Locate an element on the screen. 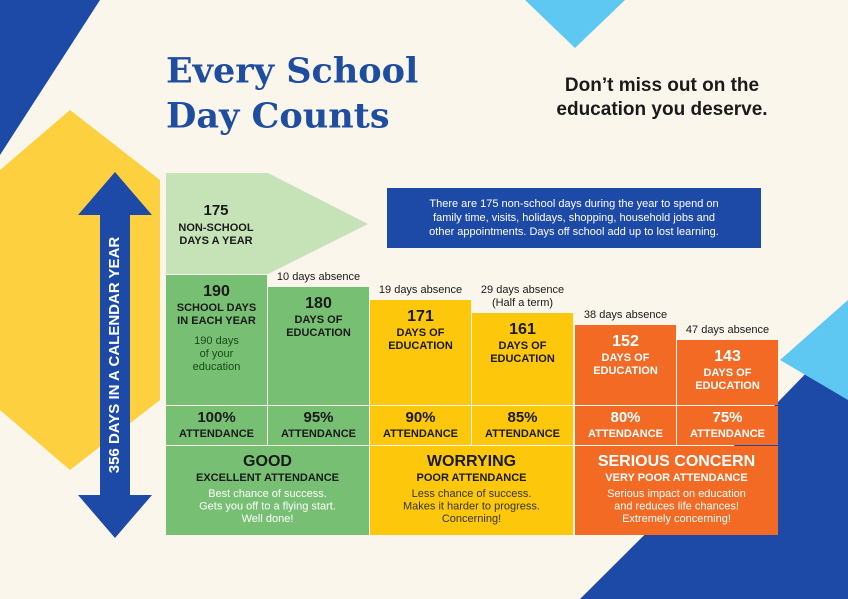  band-text: Best chance of success. is located at coordinates (267, 494).